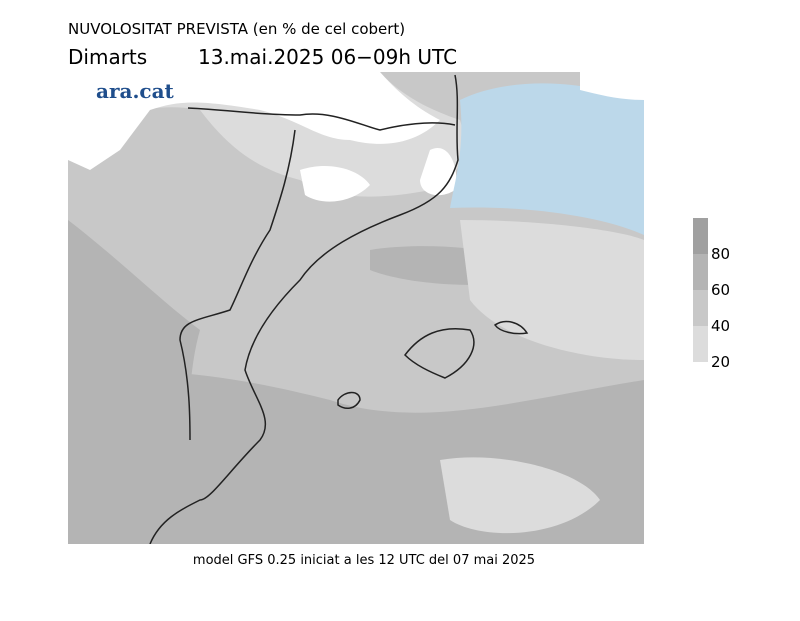 The image size is (800, 621). I want to click on colorbar-tick-label: 80, so click(720, 254).